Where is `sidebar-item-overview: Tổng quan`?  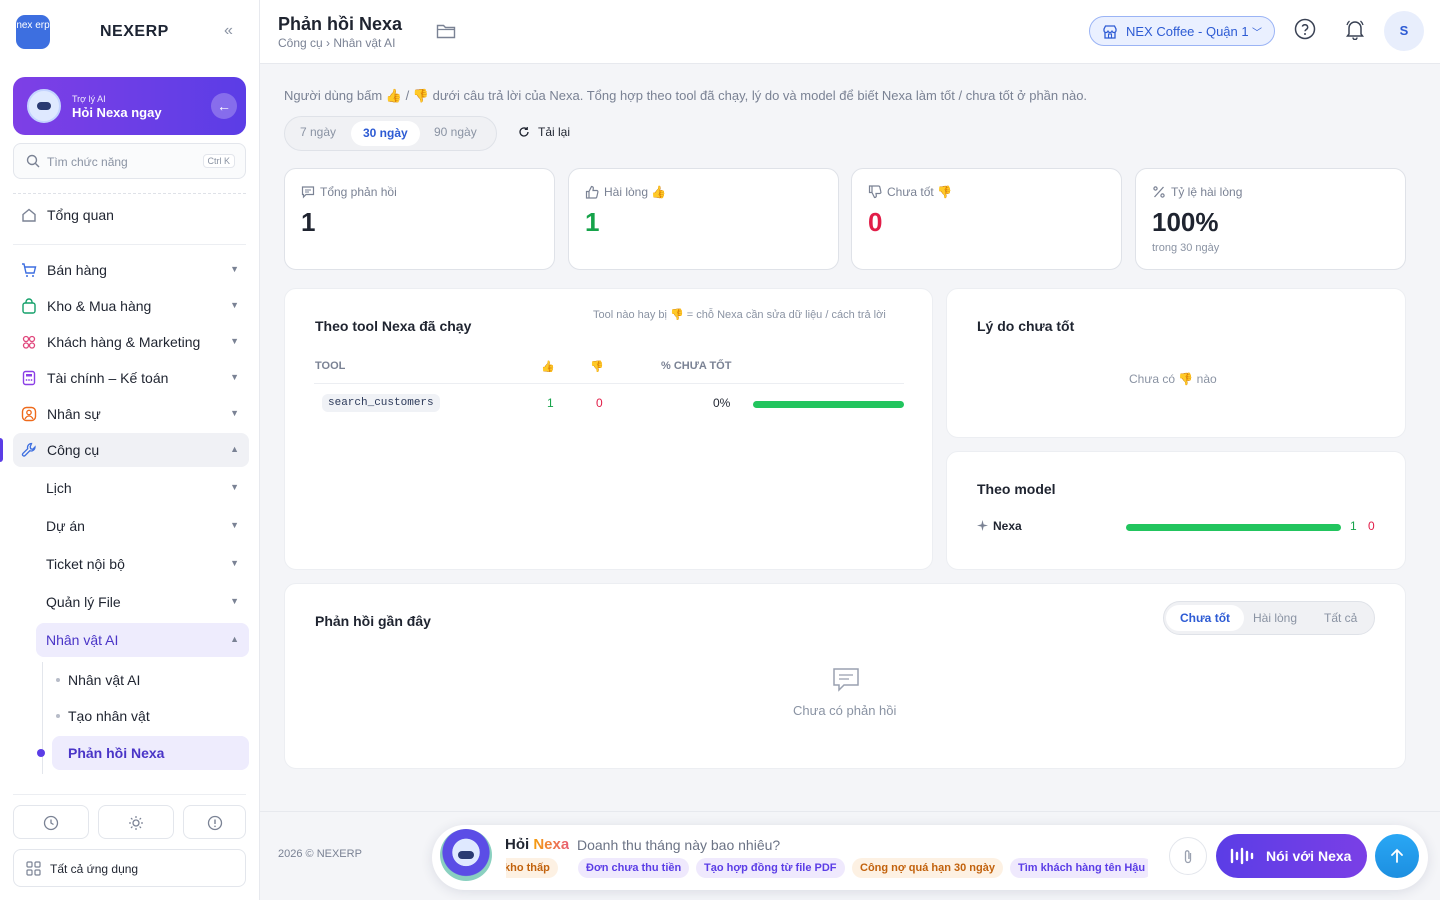
sidebar-item-overview: Tổng quan is located at coordinates (131, 215).